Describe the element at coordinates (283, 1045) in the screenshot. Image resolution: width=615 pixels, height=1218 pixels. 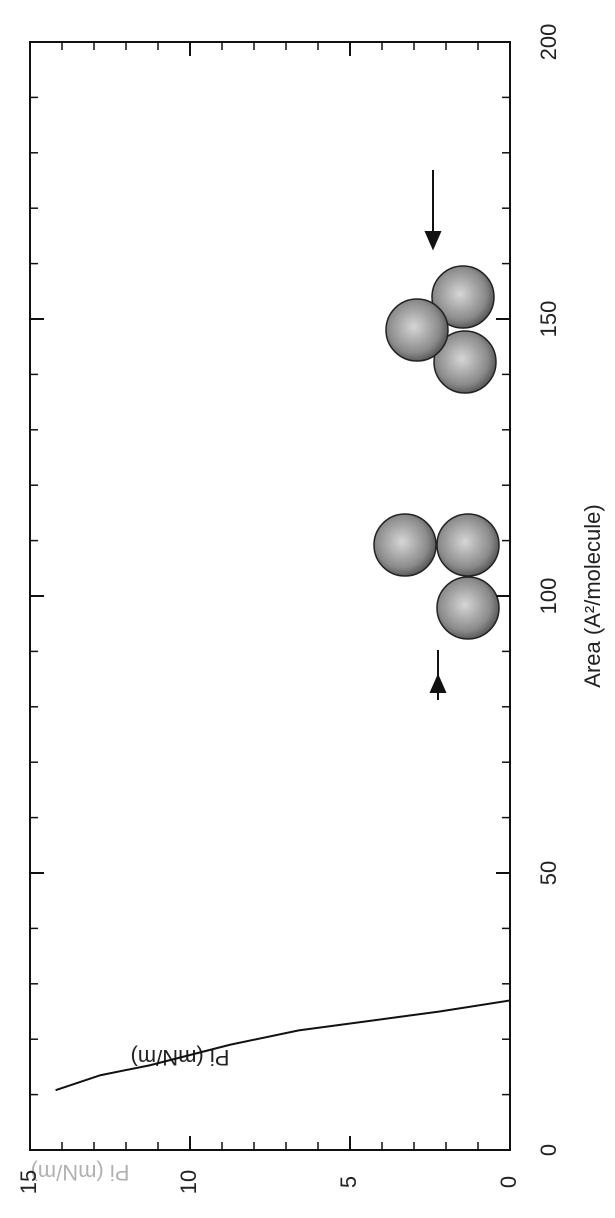
I see `isotherm-line` at that location.